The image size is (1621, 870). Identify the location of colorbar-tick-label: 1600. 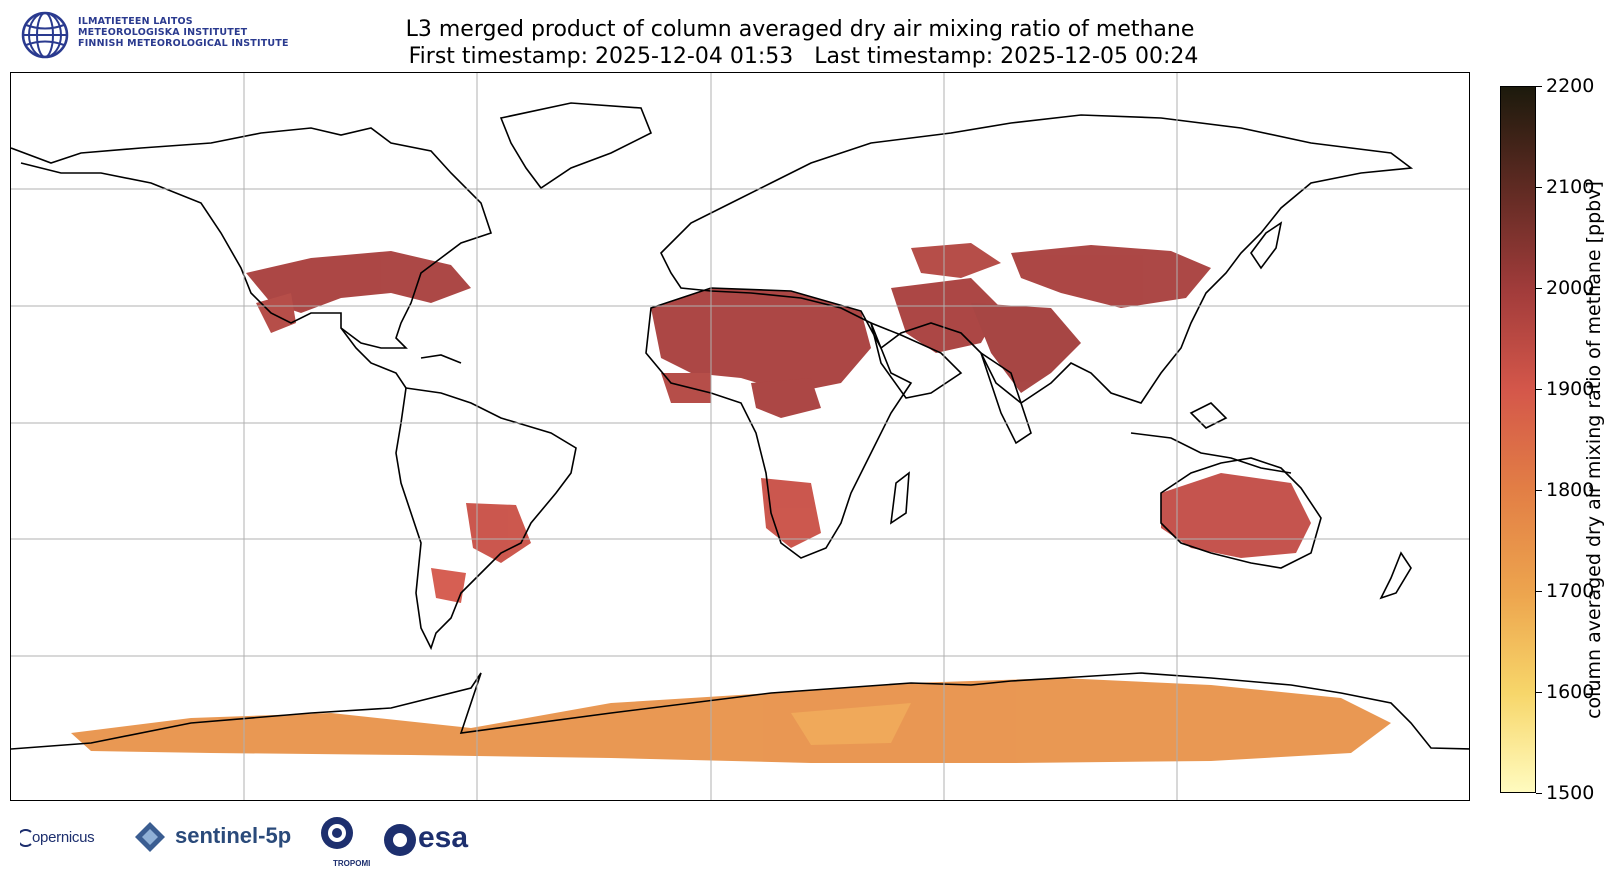
(1570, 692).